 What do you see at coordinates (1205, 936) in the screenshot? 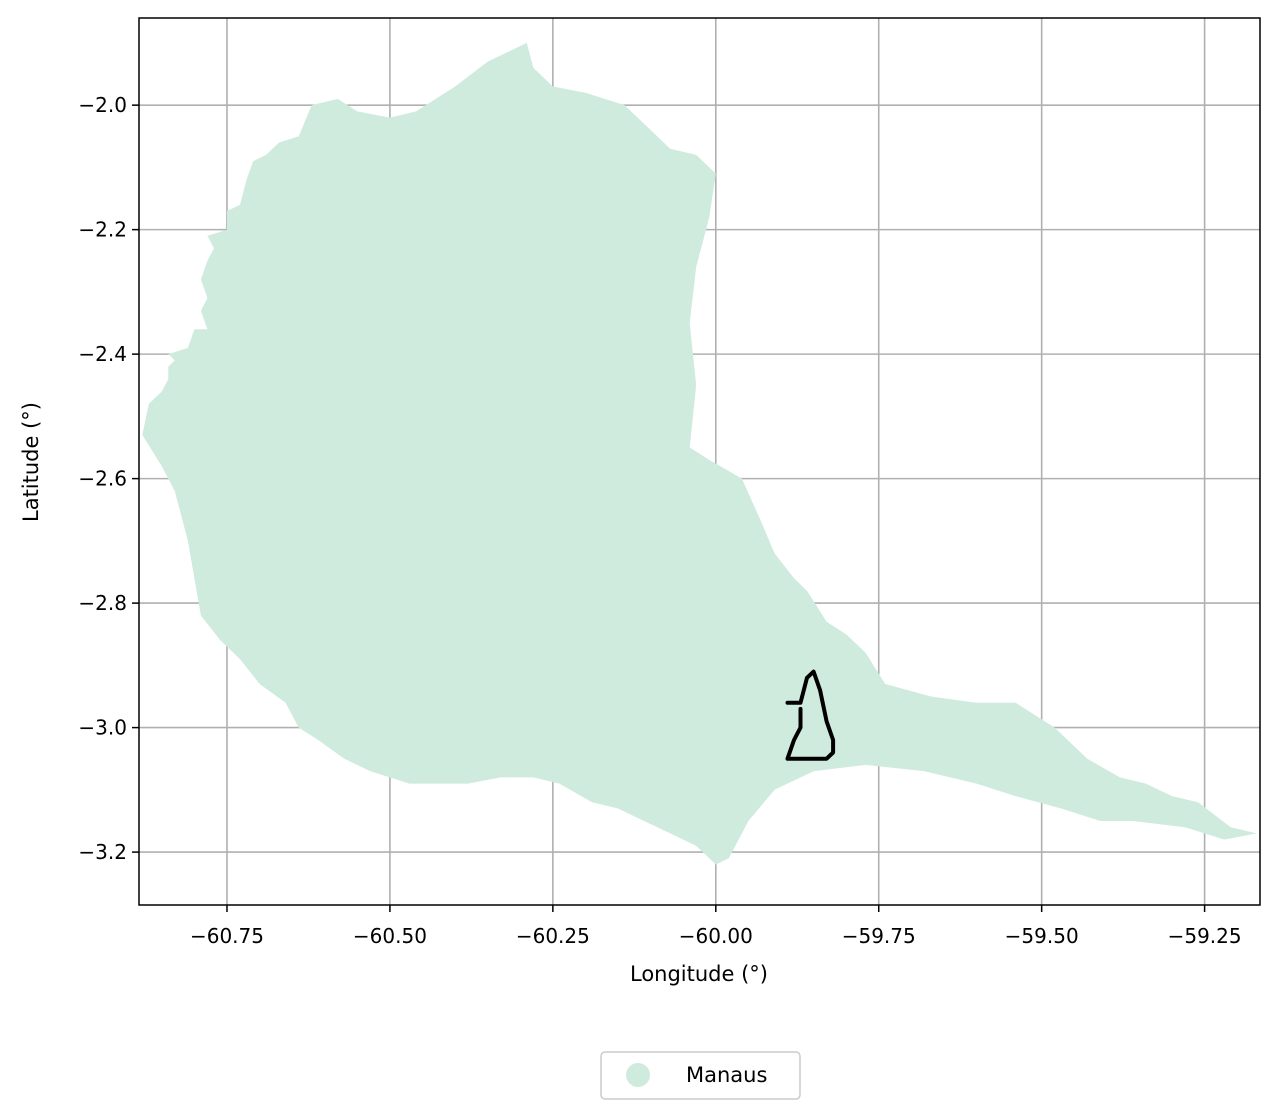
I see `x-tick-label-6: −59.25` at bounding box center [1205, 936].